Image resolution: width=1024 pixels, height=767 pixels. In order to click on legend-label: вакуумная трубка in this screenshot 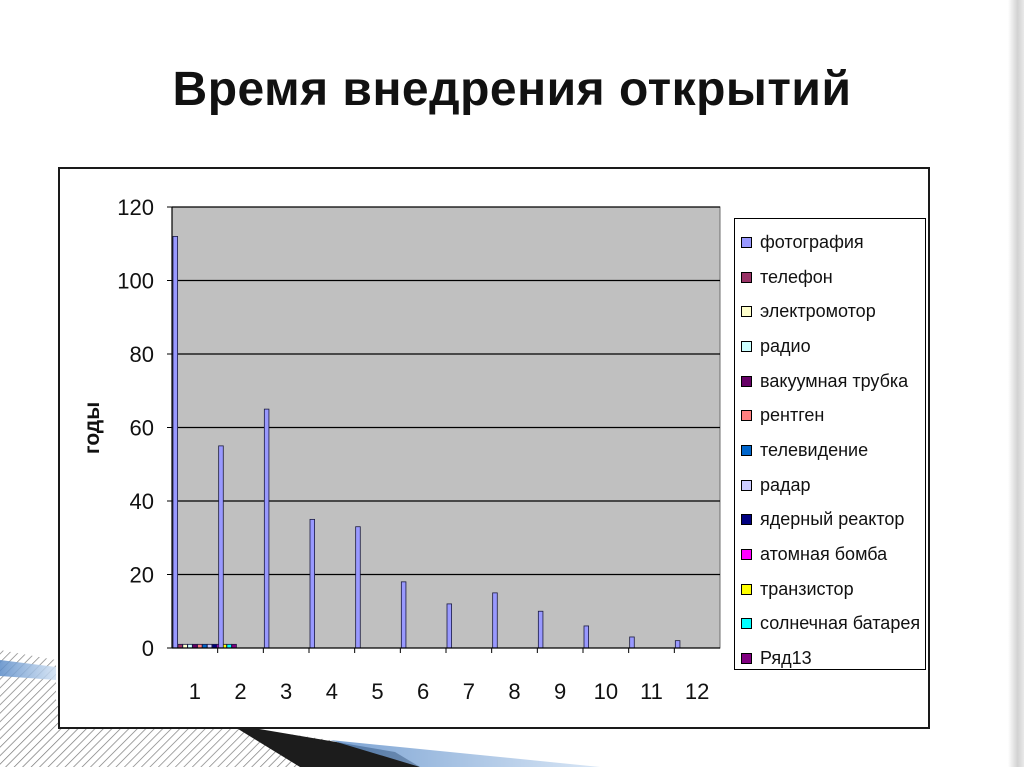, I will do `click(834, 380)`.